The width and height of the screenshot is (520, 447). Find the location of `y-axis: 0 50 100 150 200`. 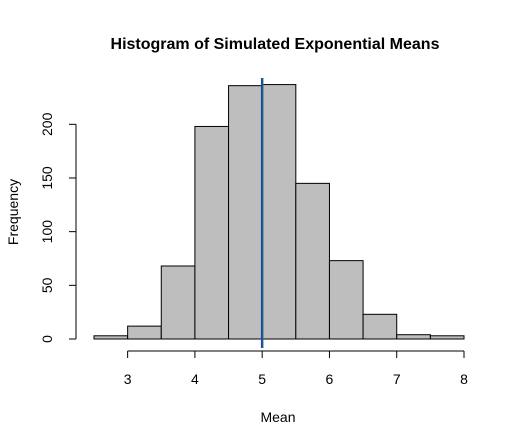

y-axis: 0 50 100 150 200 is located at coordinates (58, 227).